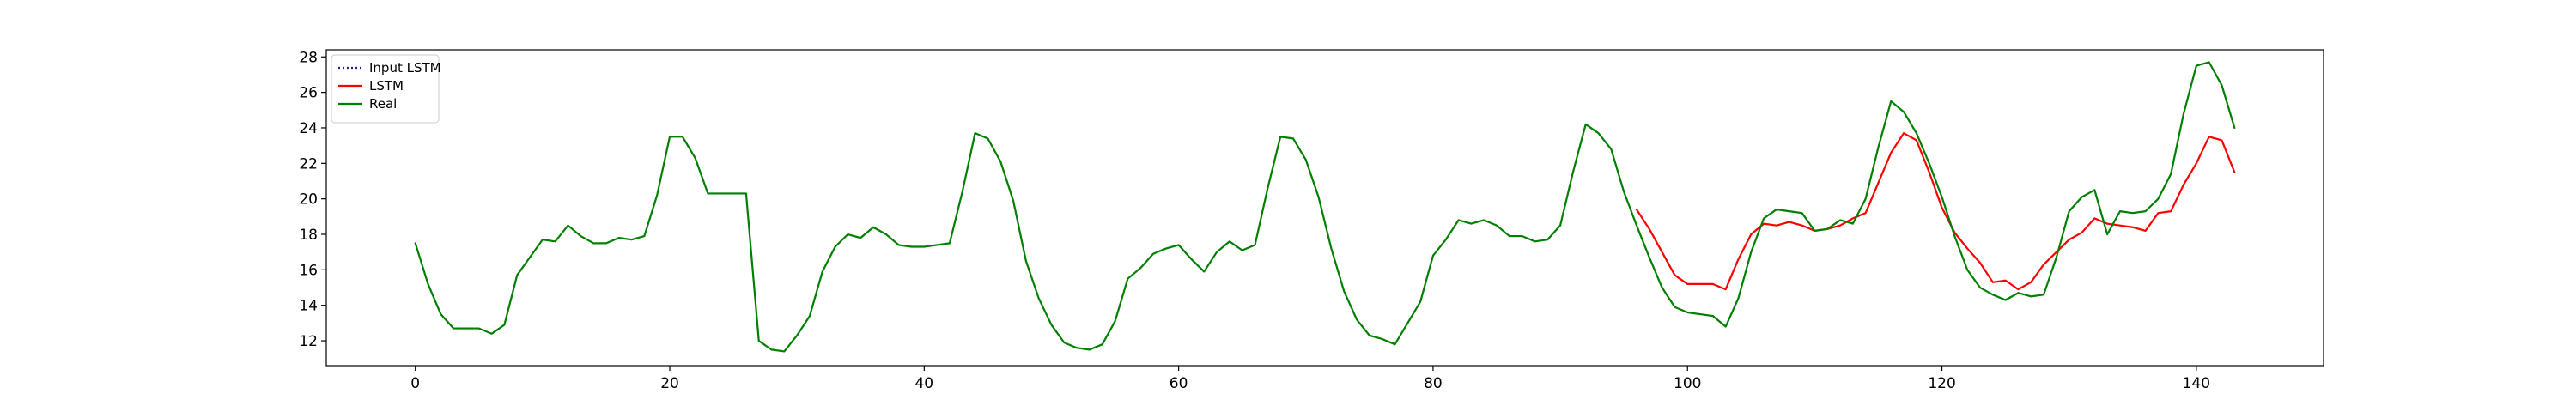 This screenshot has width=2576, height=412. What do you see at coordinates (415, 383) in the screenshot?
I see `x-tick-label: 0` at bounding box center [415, 383].